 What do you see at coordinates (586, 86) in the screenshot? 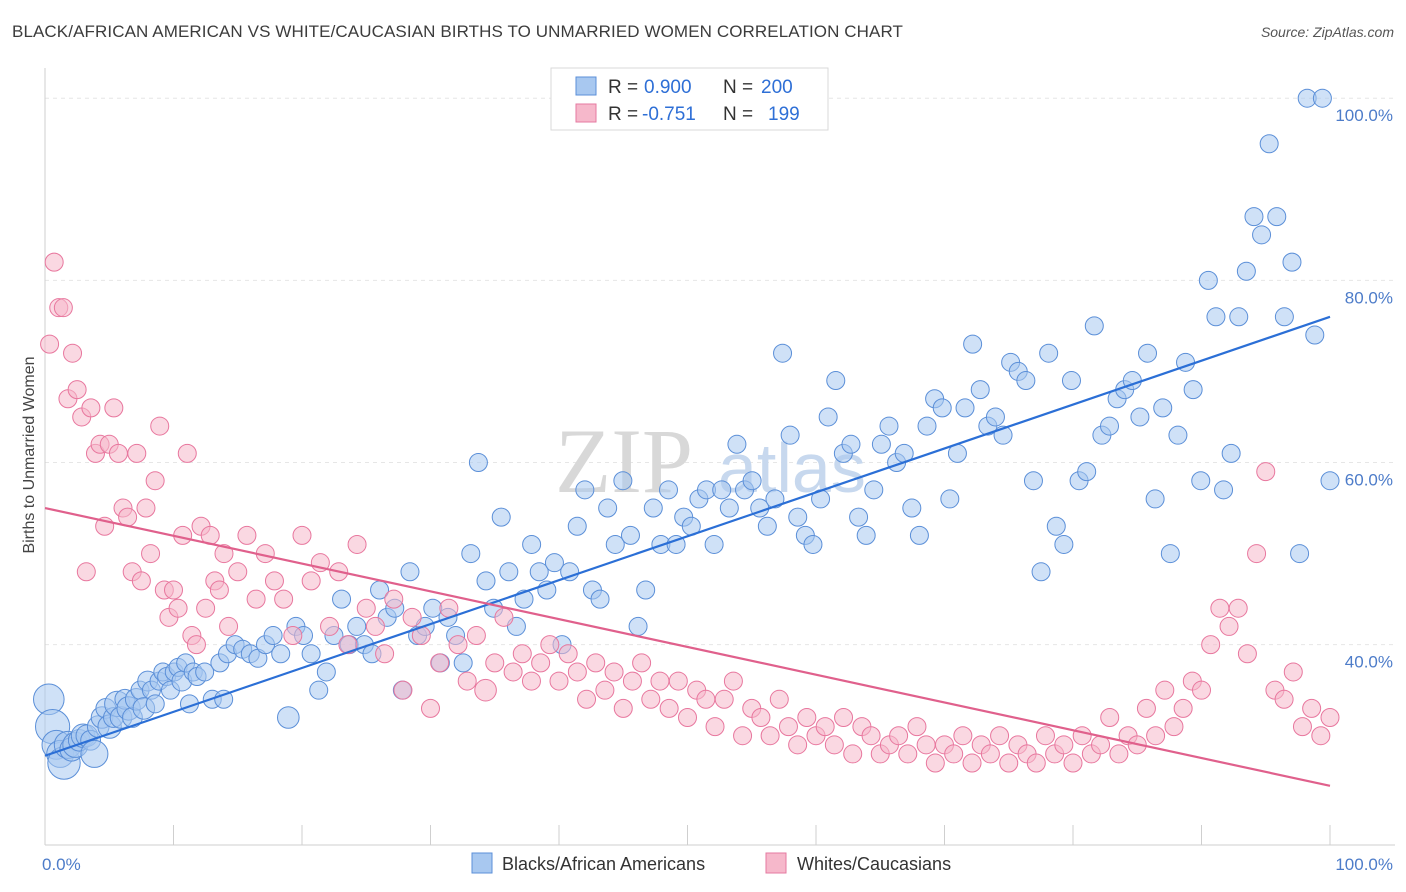
I see `legend-swatch-blue` at bounding box center [586, 86].